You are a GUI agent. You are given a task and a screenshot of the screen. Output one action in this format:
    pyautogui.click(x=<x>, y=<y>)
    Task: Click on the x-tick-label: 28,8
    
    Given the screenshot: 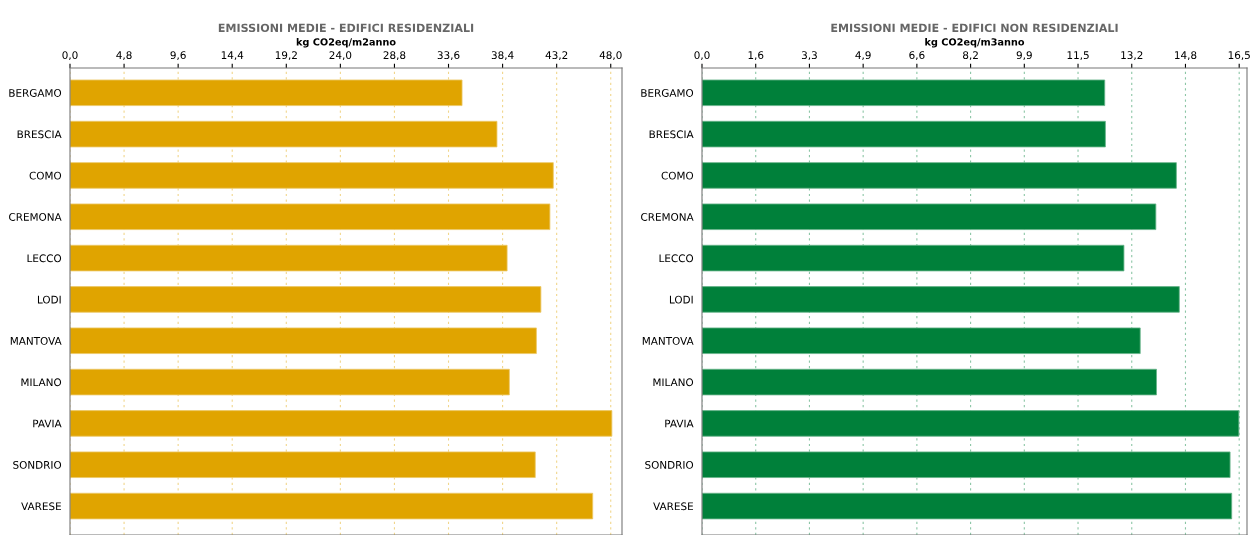 What is the action you would take?
    pyautogui.click(x=394, y=56)
    